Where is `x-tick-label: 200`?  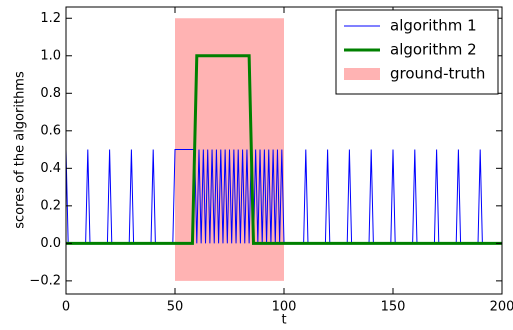
x-tick-label: 200 is located at coordinates (501, 307).